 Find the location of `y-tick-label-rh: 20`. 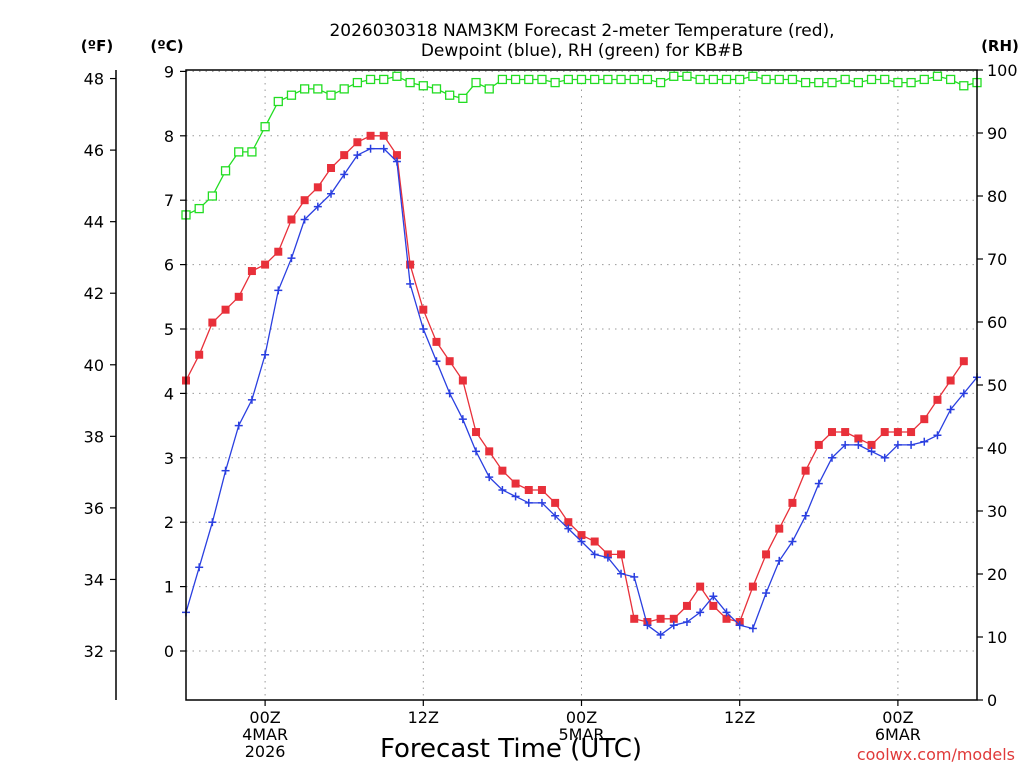

y-tick-label-rh: 20 is located at coordinates (997, 574).